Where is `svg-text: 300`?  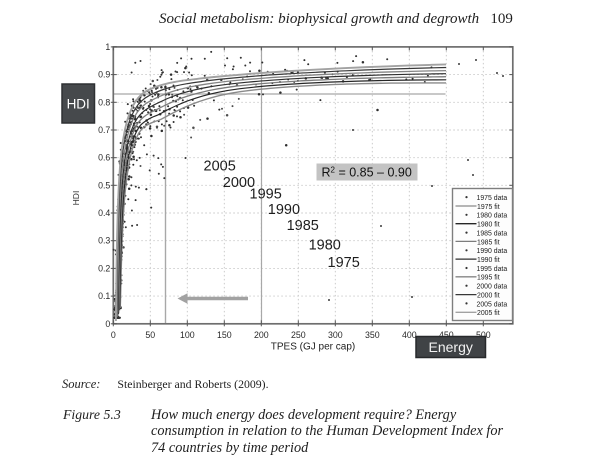
svg-text: 300 is located at coordinates (335, 335).